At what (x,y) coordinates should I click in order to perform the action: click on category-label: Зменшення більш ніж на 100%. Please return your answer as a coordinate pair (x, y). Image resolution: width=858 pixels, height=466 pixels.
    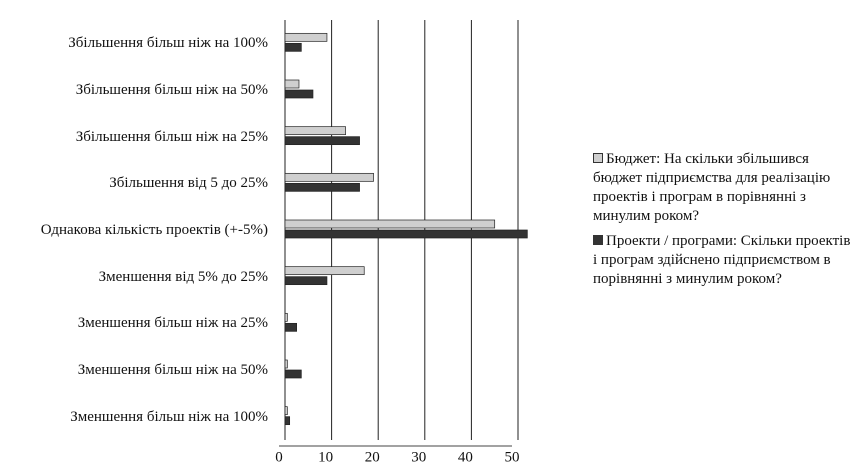
    Looking at the image, I should click on (169, 416).